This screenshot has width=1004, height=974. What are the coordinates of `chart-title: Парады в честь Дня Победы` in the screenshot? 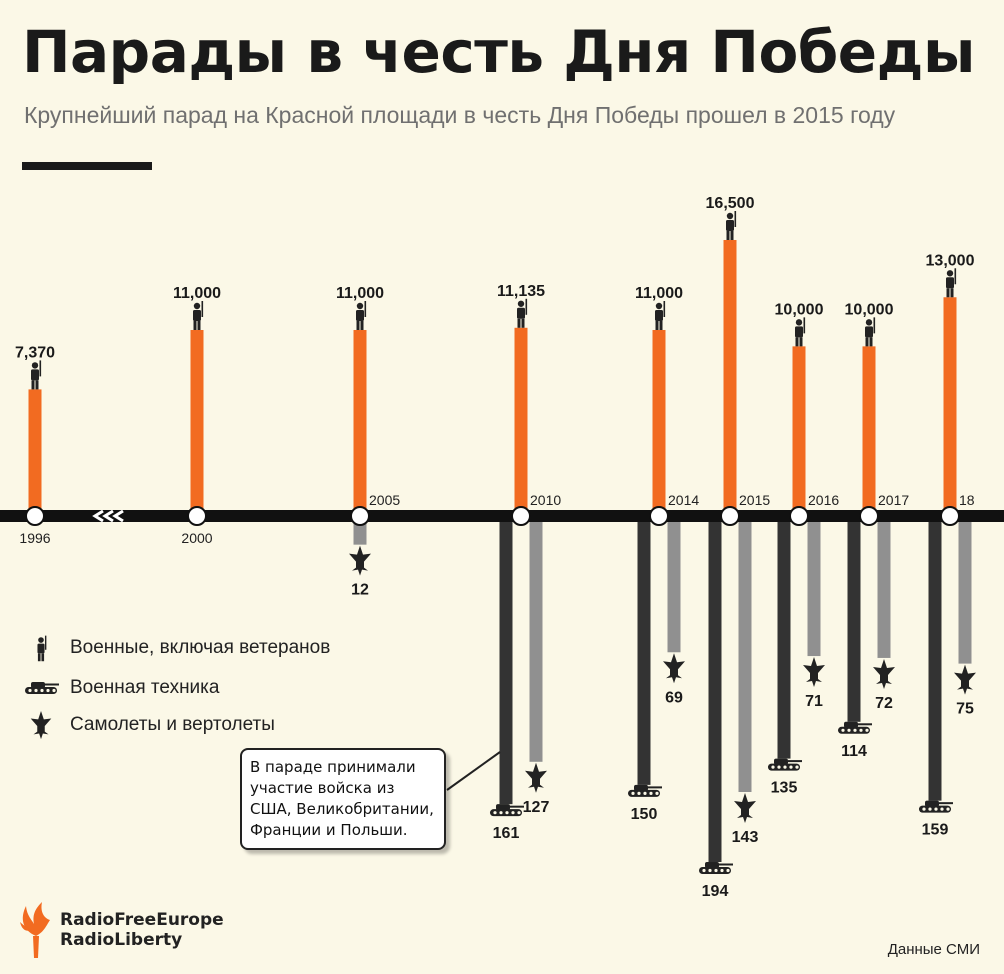 It's located at (498, 52).